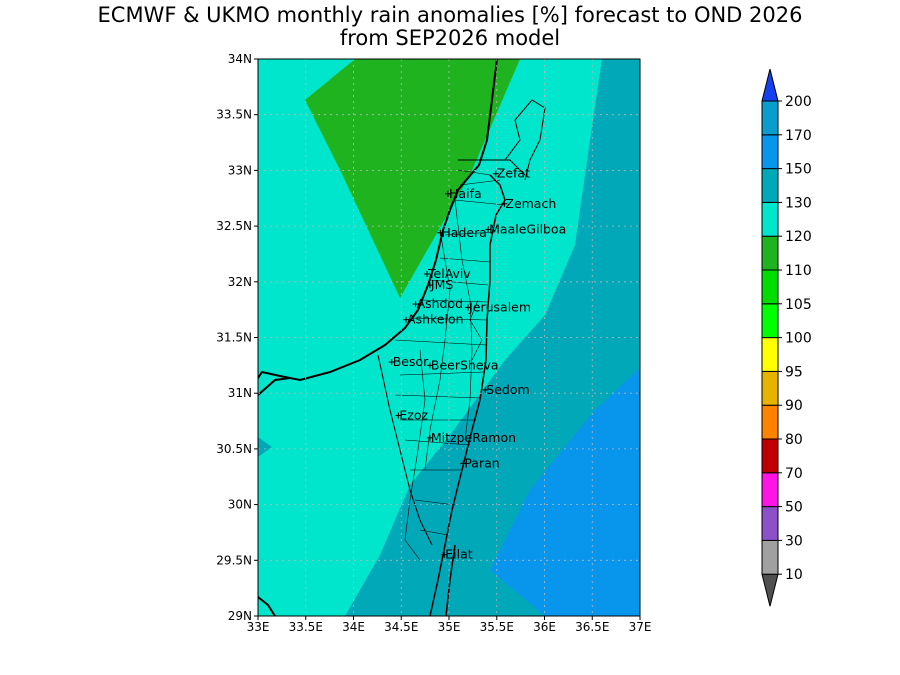 The width and height of the screenshot is (900, 675). I want to click on city-zemach: Zemach, so click(528, 203).